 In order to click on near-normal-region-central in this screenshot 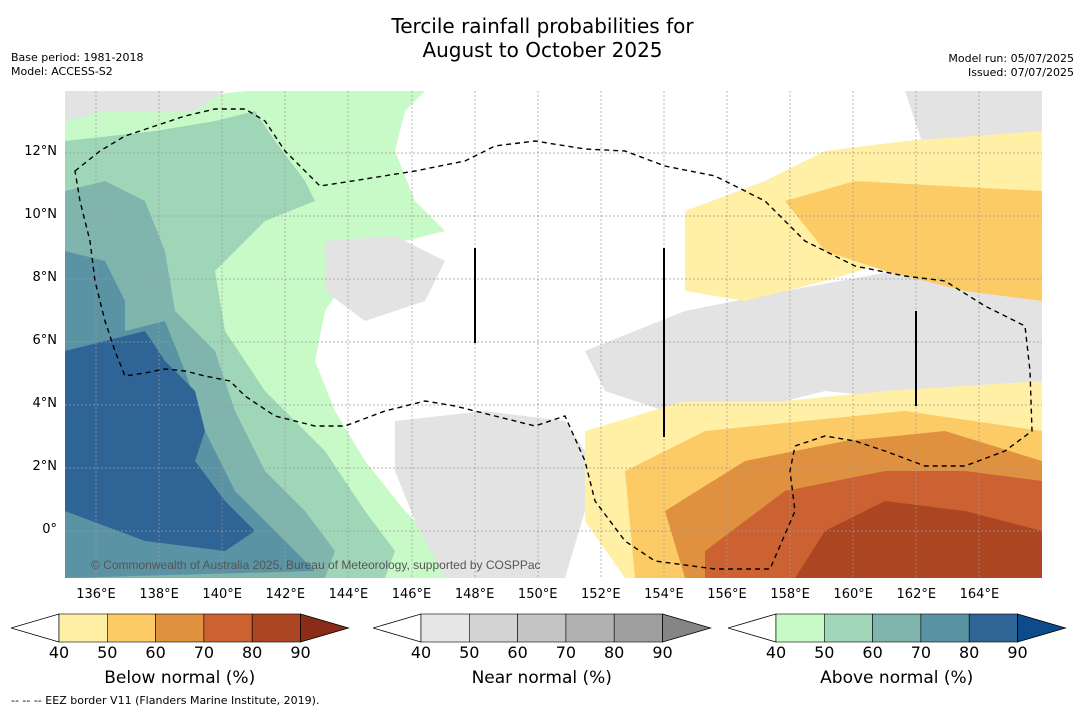, I will do `click(385, 278)`.